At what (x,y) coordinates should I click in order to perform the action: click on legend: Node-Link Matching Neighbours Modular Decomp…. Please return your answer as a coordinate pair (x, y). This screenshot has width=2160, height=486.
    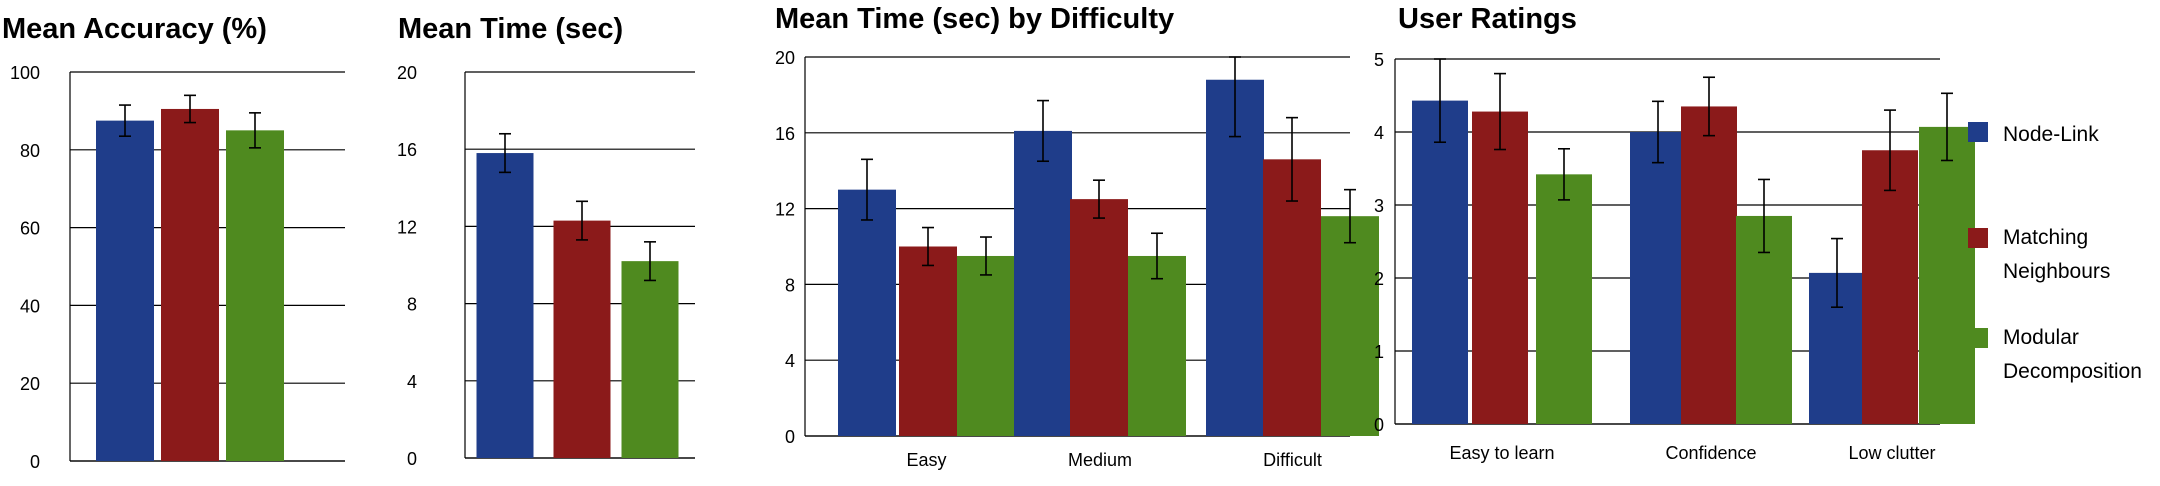
    Looking at the image, I should click on (2055, 252).